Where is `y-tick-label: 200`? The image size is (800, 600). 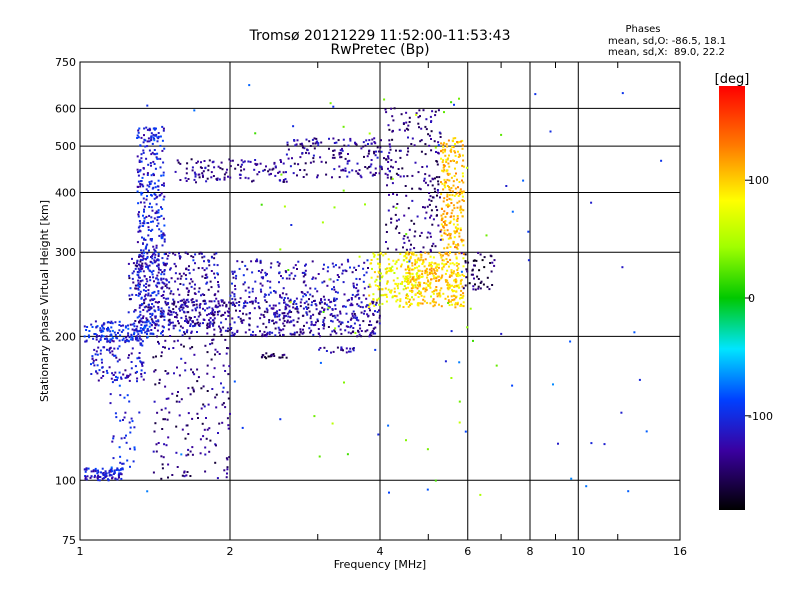
y-tick-label: 200 is located at coordinates (65, 336).